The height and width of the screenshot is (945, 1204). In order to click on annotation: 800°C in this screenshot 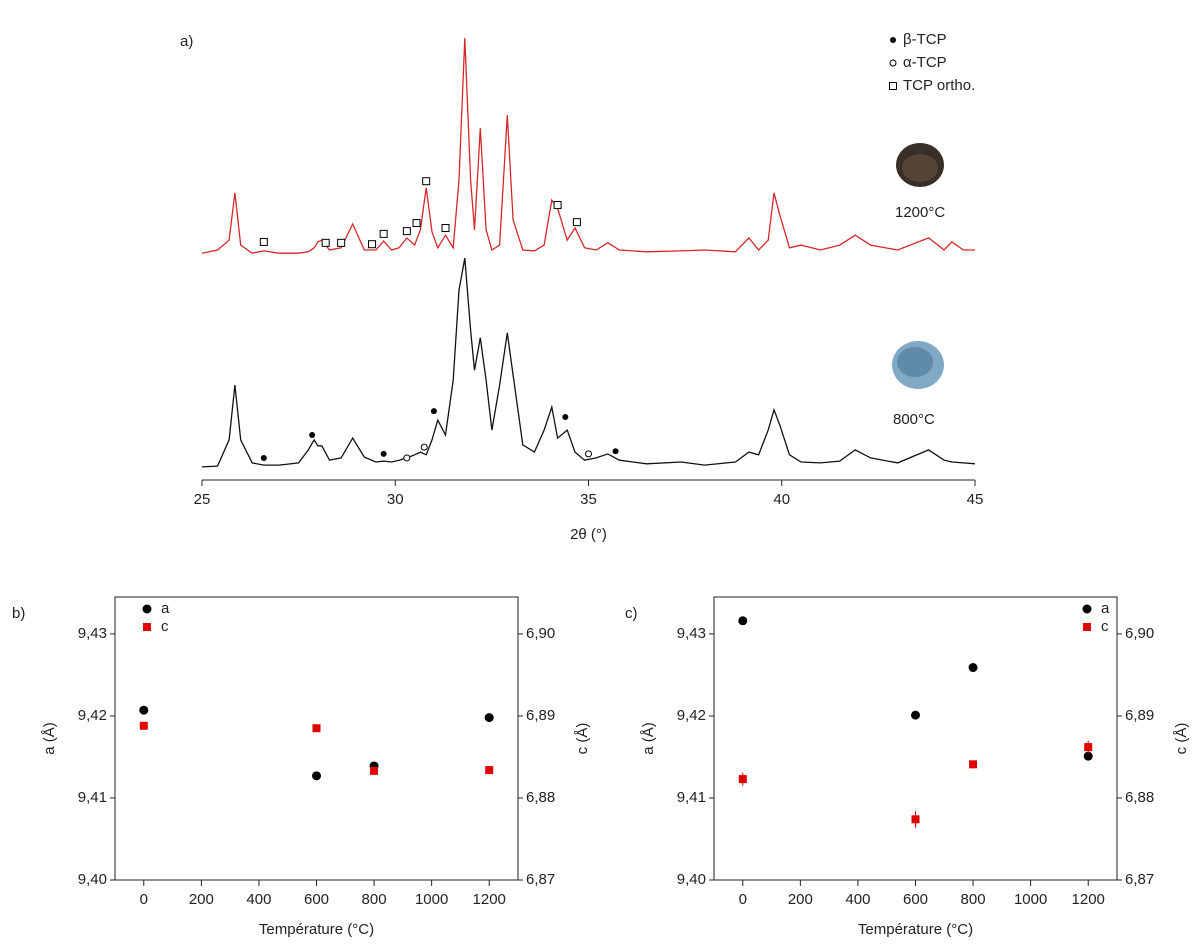, I will do `click(914, 419)`.